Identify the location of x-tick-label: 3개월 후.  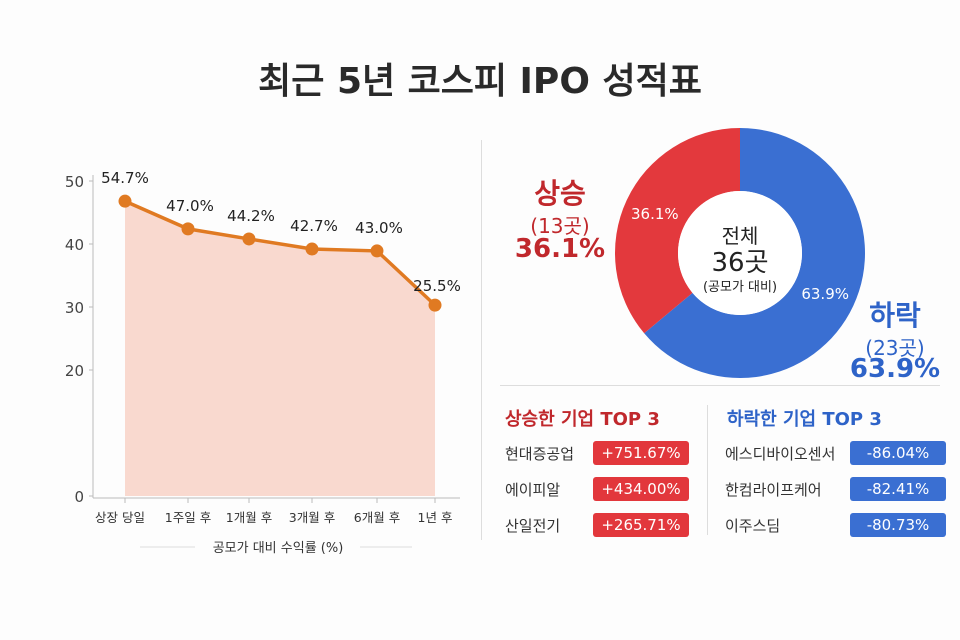
(312, 517).